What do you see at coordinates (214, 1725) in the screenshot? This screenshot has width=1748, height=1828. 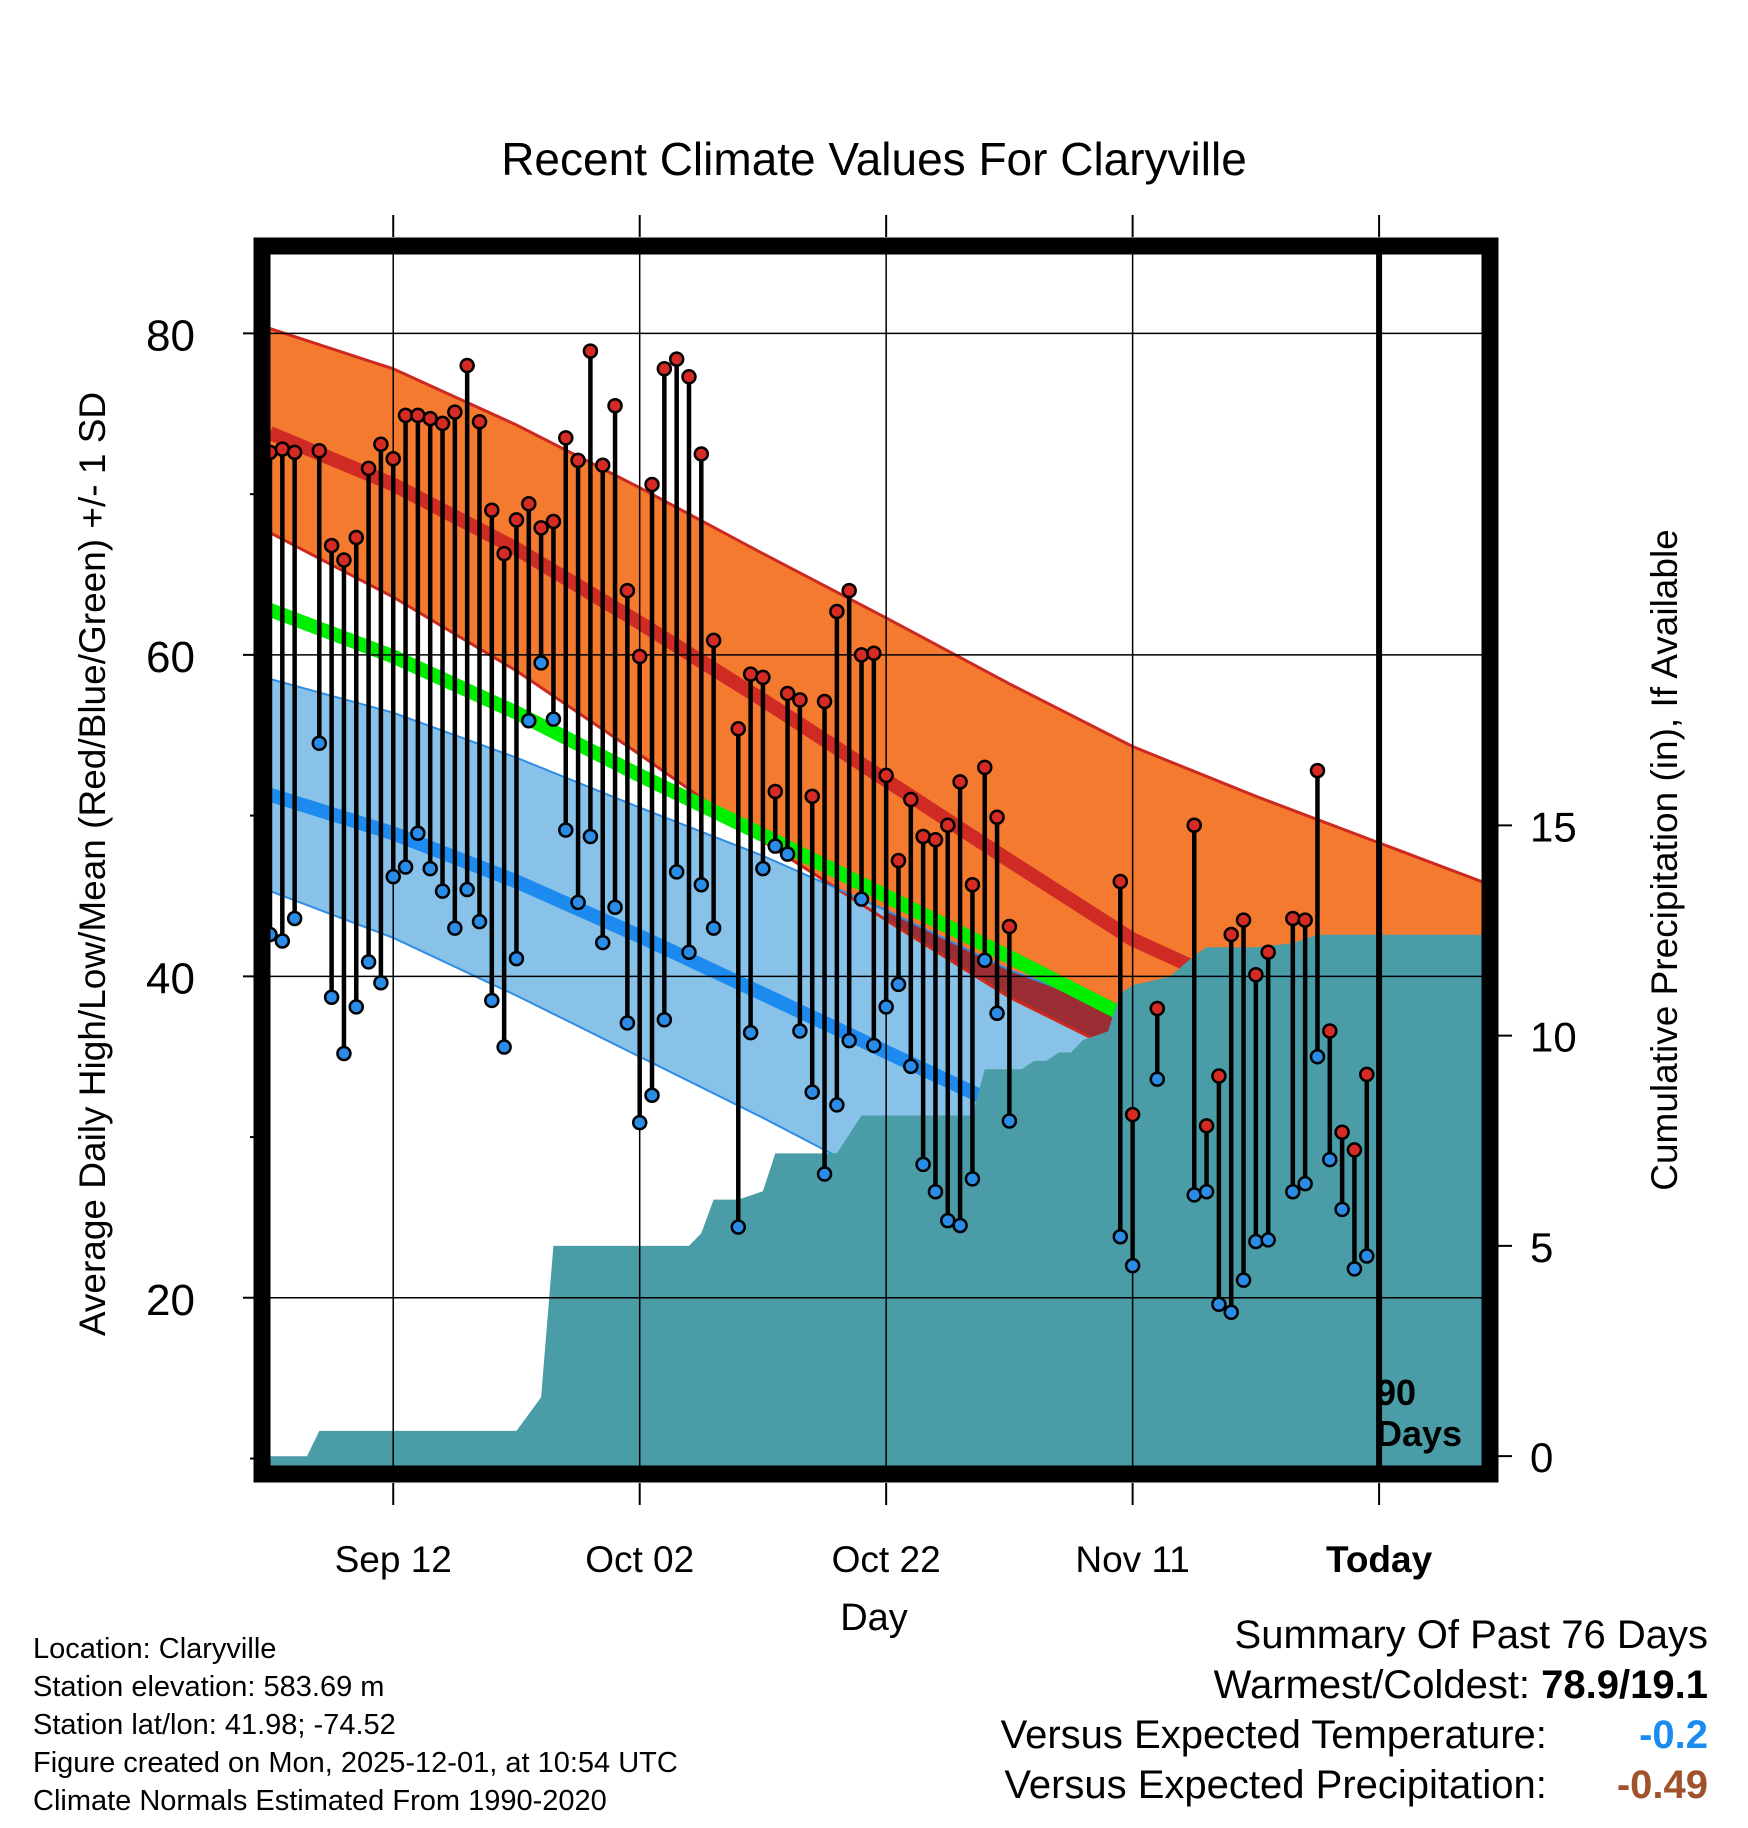 I see `info-latlon: Station lat/lon: 41.98; -74.52` at bounding box center [214, 1725].